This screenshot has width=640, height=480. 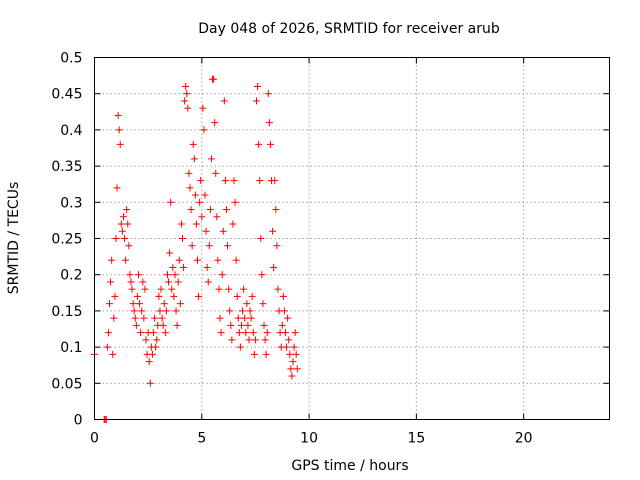 I want to click on y-tick-label: 0.1, so click(x=71, y=348).